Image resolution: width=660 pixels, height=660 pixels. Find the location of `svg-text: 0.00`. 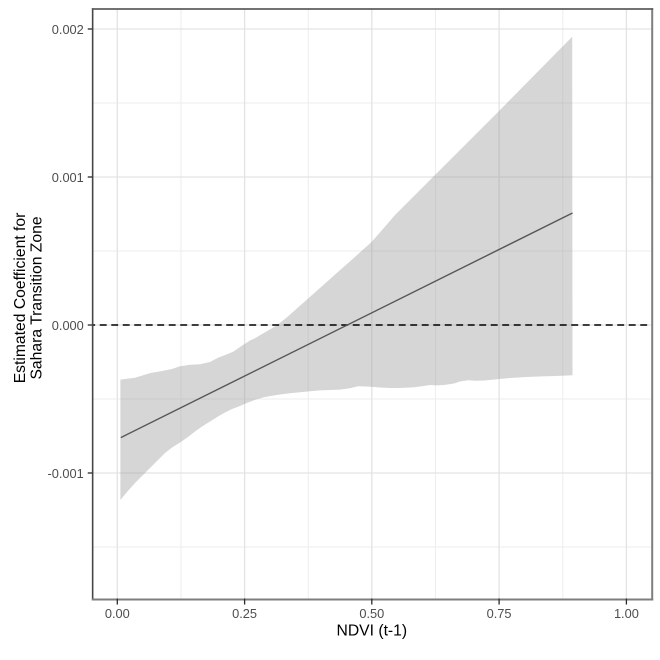

svg-text: 0.00 is located at coordinates (117, 613).